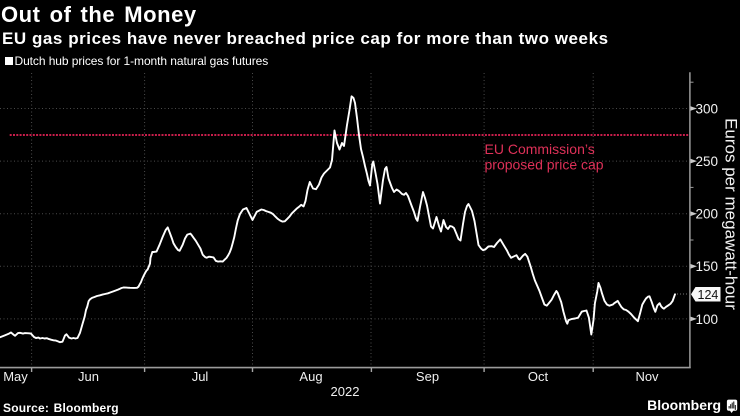 The image size is (740, 416). I want to click on svg-text: Jul, so click(200, 376).